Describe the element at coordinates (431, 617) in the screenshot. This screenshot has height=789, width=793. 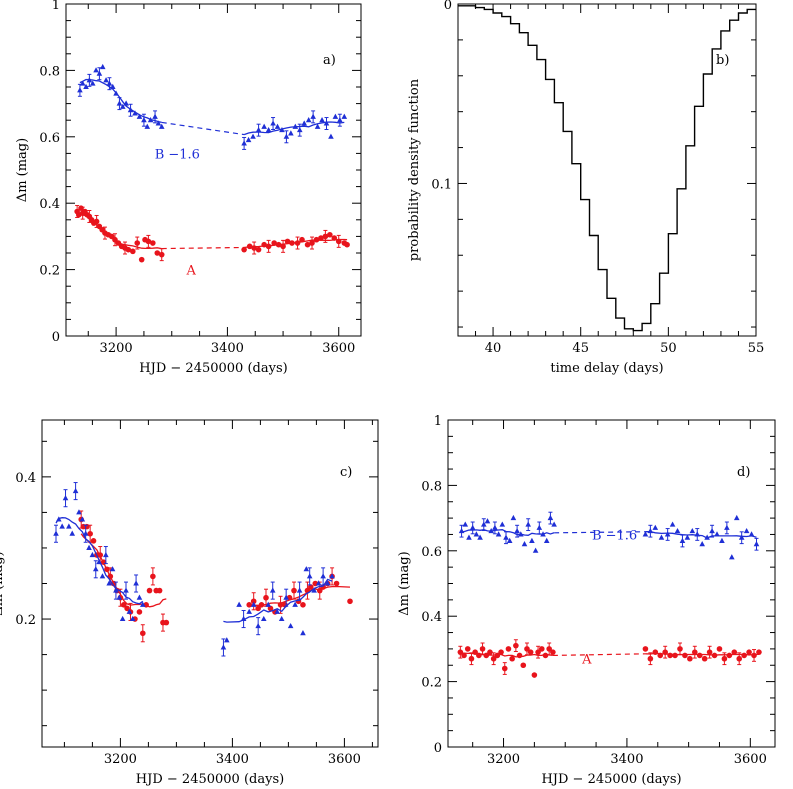
I see `y-tick-label: 0.4` at that location.